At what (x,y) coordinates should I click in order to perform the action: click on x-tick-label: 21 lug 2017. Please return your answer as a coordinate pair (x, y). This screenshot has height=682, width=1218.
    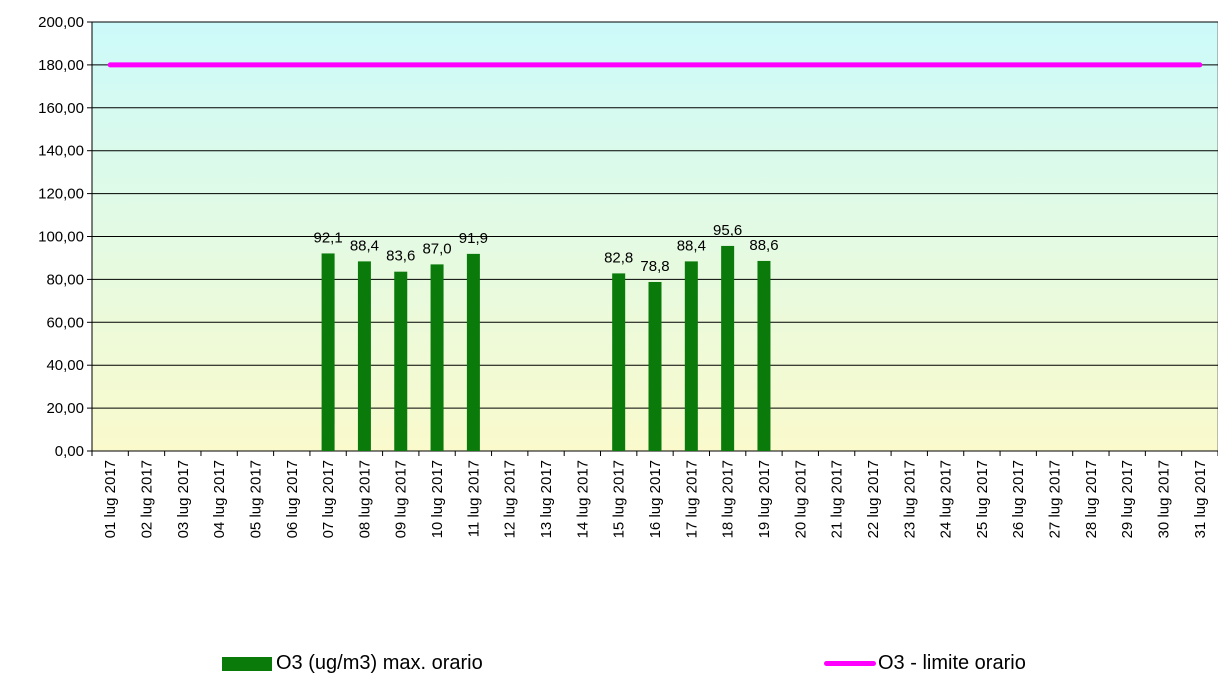
    Looking at the image, I should click on (837, 499).